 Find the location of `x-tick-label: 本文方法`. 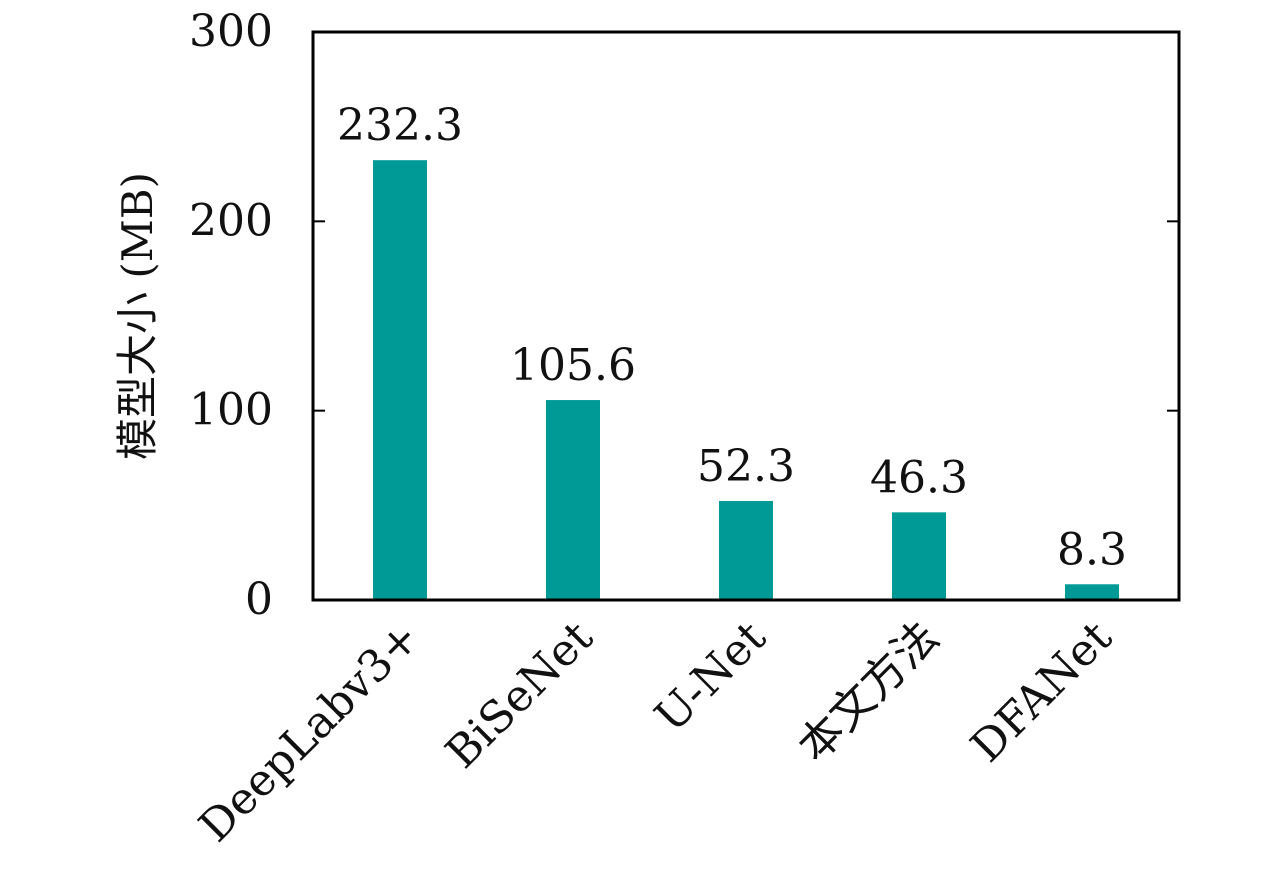

x-tick-label: 本文方法 is located at coordinates (868, 692).